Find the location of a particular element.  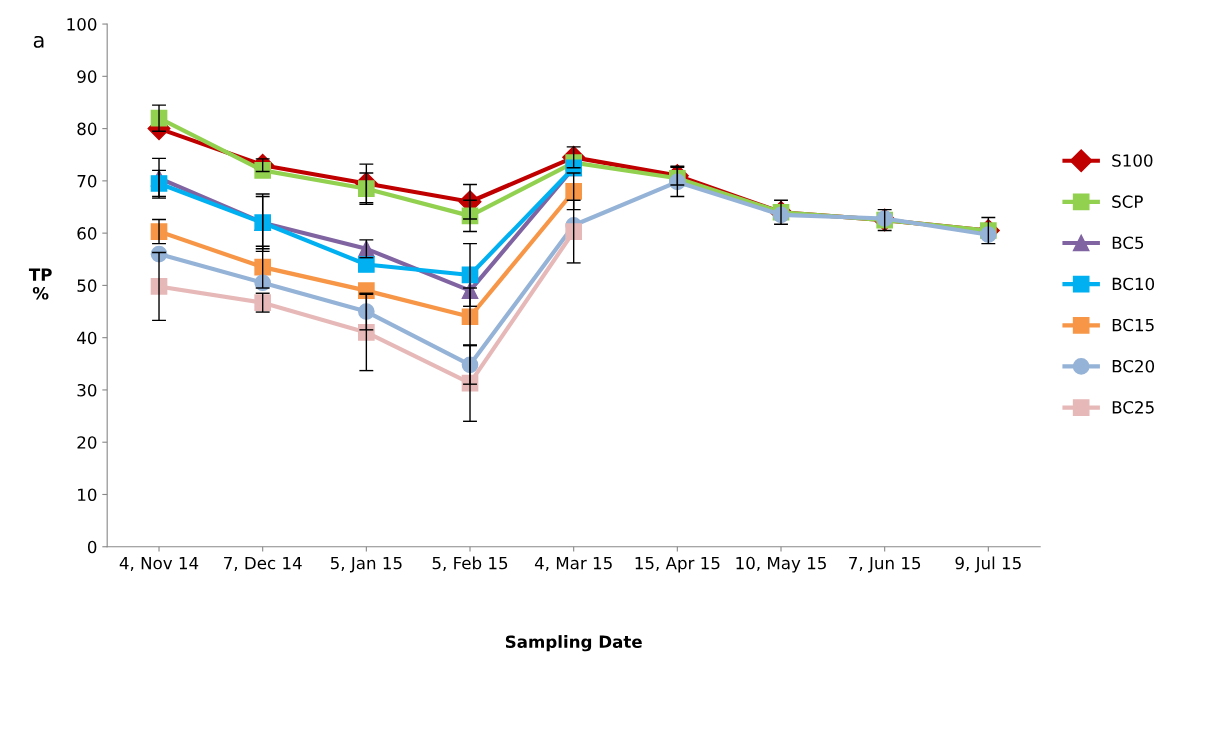

x-tick-label: 7, Dec 14 is located at coordinates (263, 564).